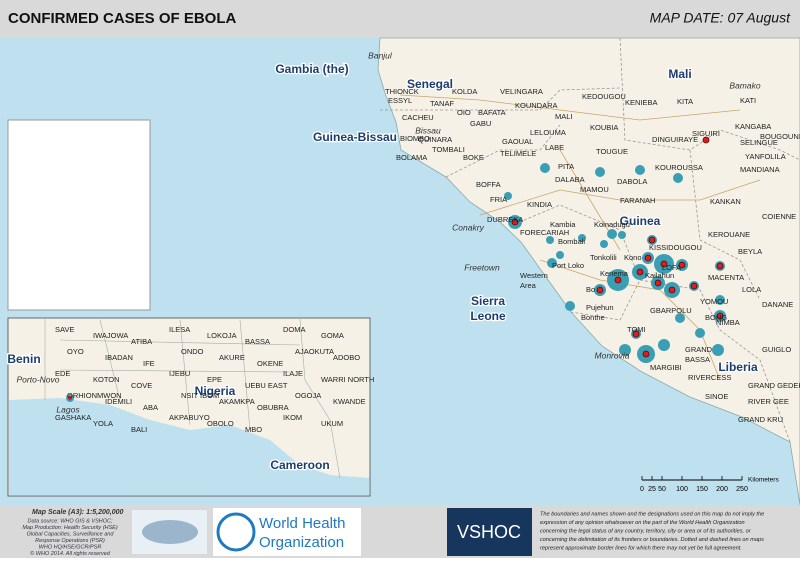 Image resolution: width=800 pixels, height=563 pixels. I want to click on scale-label: 25, so click(652, 489).